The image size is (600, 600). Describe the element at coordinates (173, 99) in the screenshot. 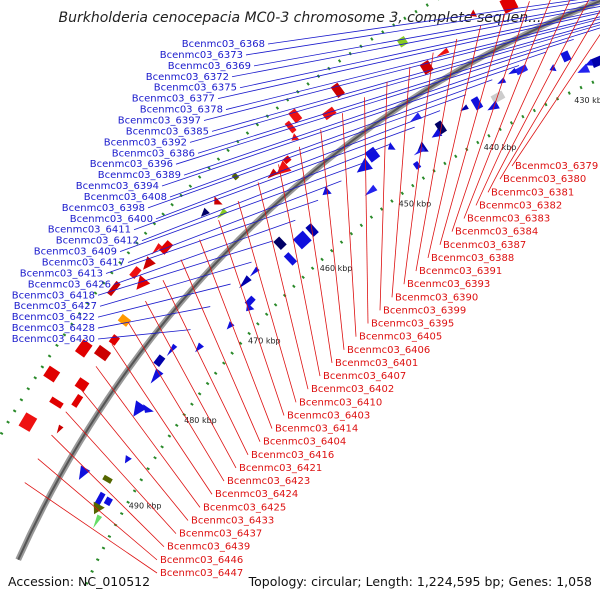

I see `gene-label-left: Bcenmc03_6377` at that location.